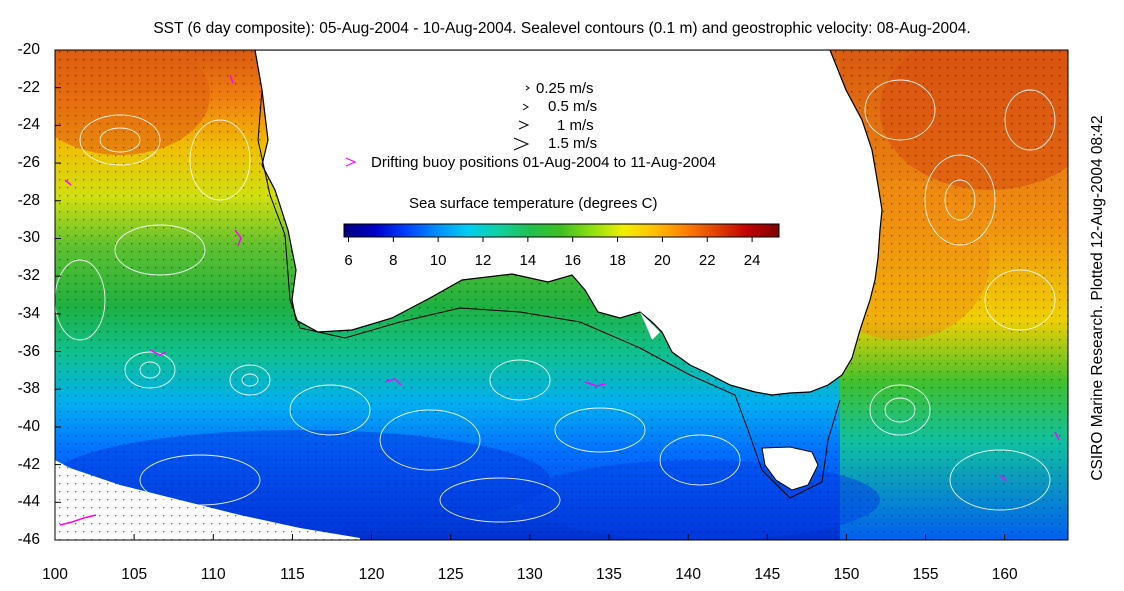 The width and height of the screenshot is (1124, 591). What do you see at coordinates (524, 125) in the screenshot?
I see `arrow-large-icon` at bounding box center [524, 125].